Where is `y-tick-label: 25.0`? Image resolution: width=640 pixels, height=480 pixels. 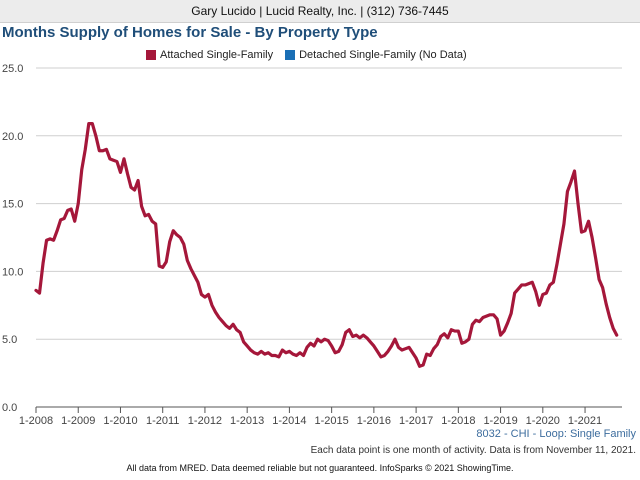 y-tick-label: 25.0 is located at coordinates (12, 69).